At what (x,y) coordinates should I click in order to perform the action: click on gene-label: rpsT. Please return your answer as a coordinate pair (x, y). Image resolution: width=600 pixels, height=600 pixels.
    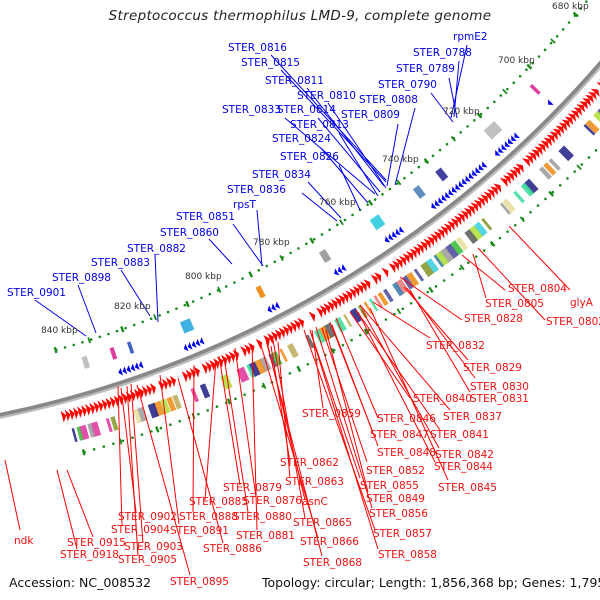
    Looking at the image, I should click on (244, 205).